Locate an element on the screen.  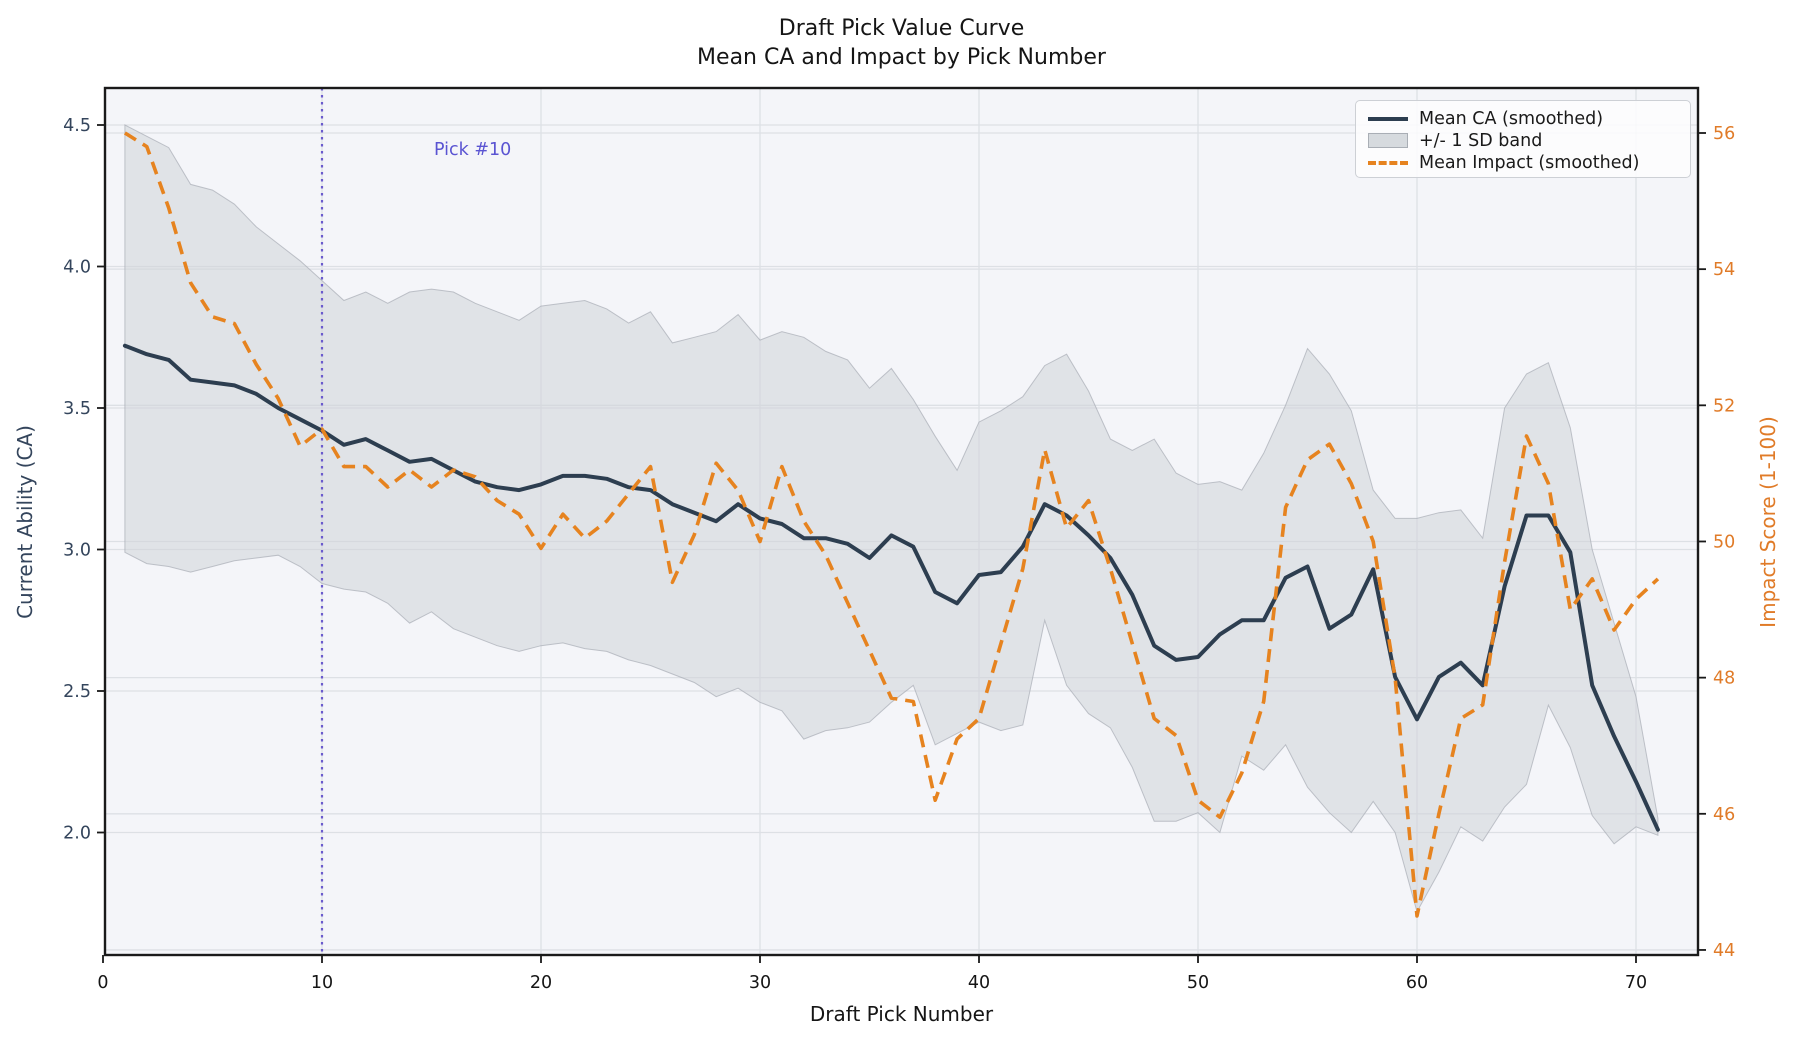
tick-label-ca-4.0: 4.0 is located at coordinates (77, 268).